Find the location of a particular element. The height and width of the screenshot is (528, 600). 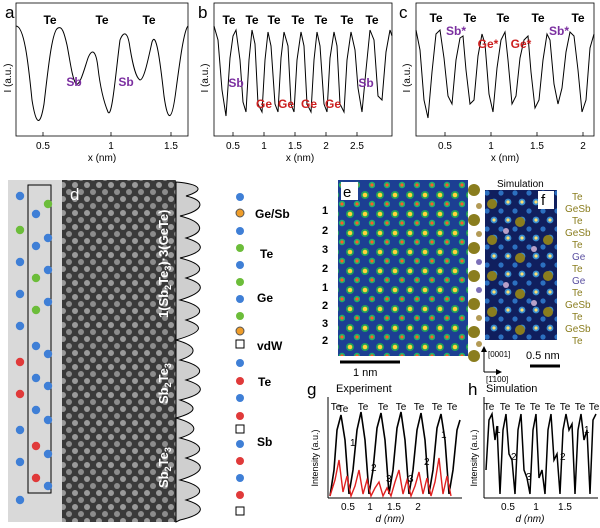

panel-g-peak-6: 1 is located at coordinates (444, 435).